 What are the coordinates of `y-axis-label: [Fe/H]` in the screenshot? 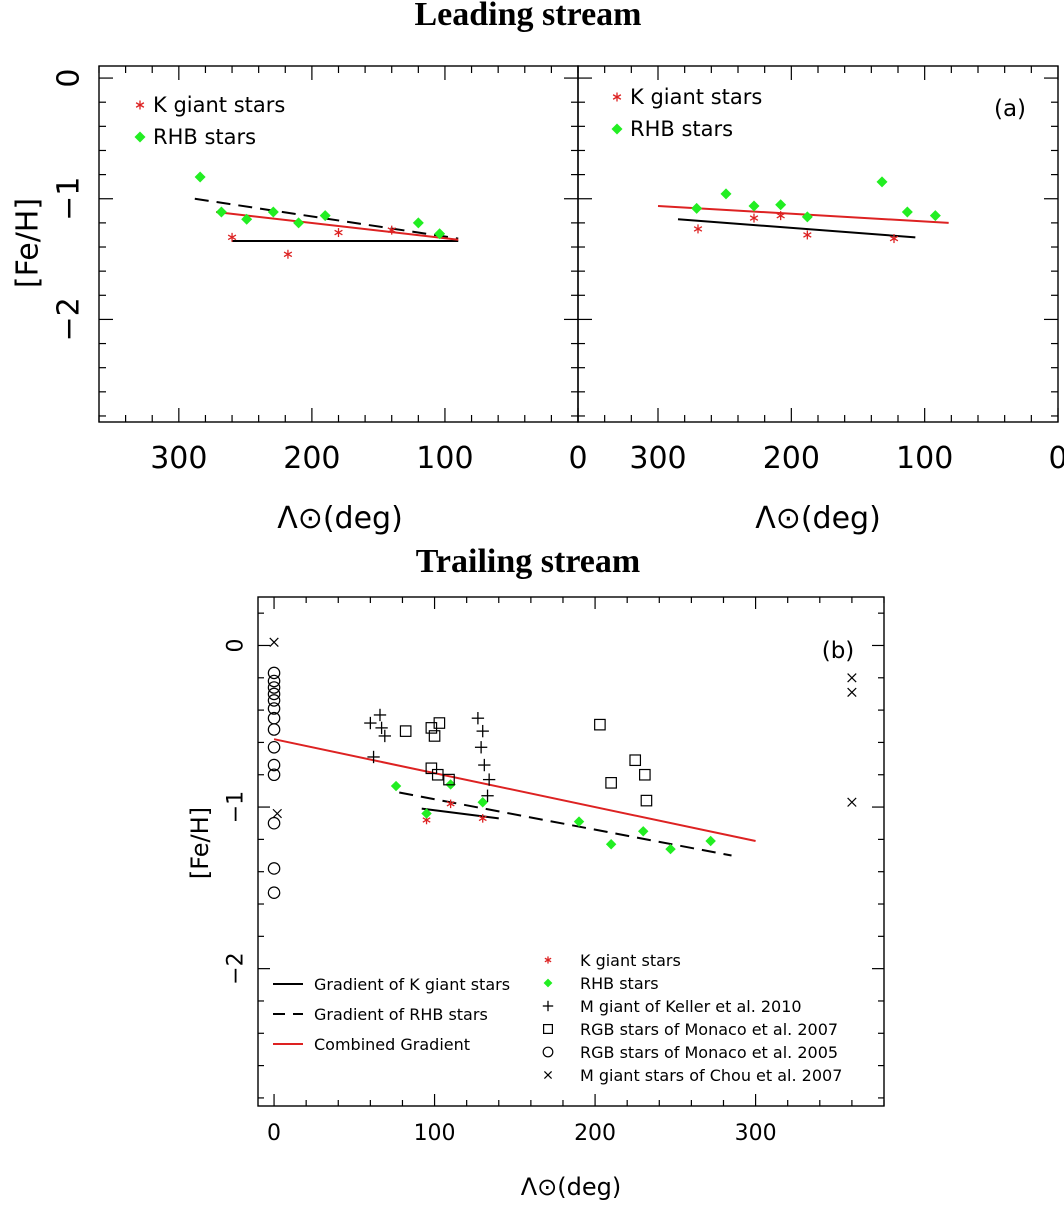 It's located at (200, 843).